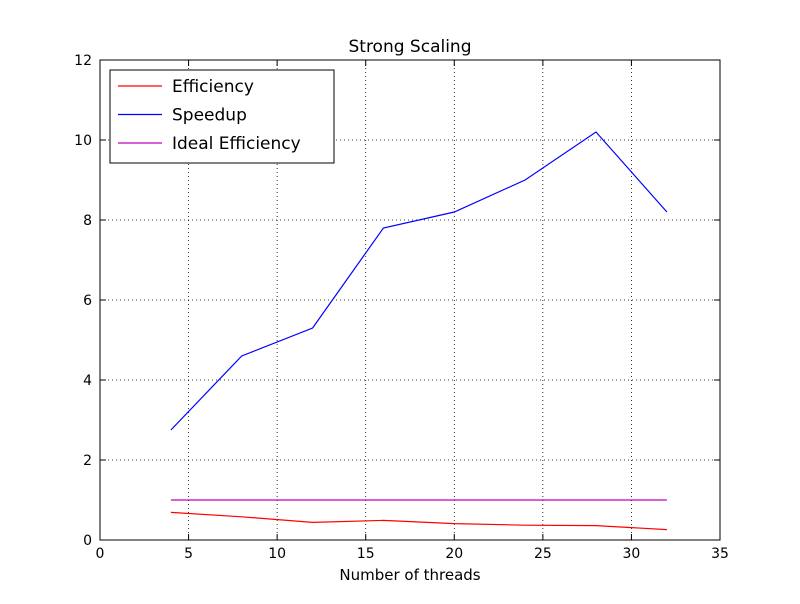 The image size is (800, 604). Describe the element at coordinates (236, 144) in the screenshot. I see `legend-label-ideal-efficiency: Ideal Efficiency` at that location.